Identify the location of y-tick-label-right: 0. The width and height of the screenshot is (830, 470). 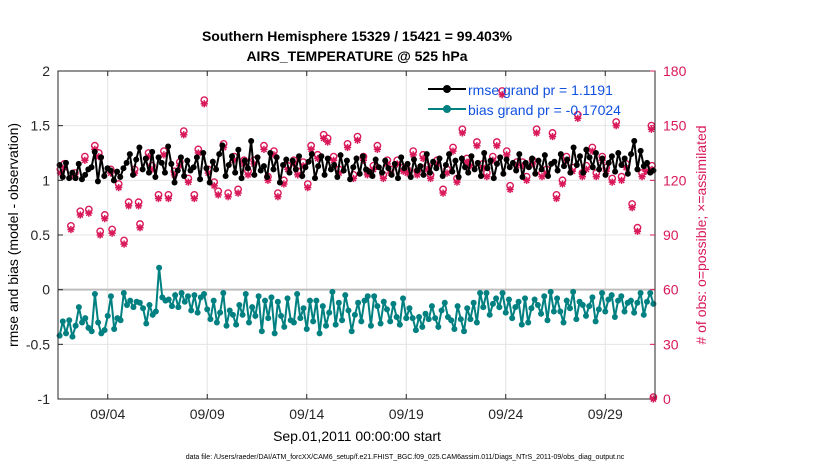
(667, 399).